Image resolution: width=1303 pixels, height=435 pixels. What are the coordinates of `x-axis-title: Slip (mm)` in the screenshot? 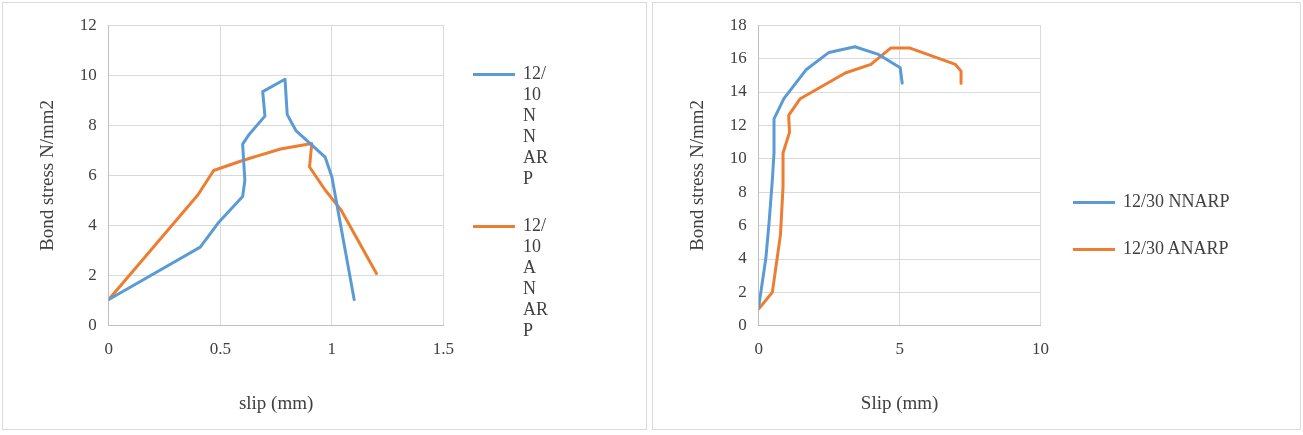 It's located at (899, 402).